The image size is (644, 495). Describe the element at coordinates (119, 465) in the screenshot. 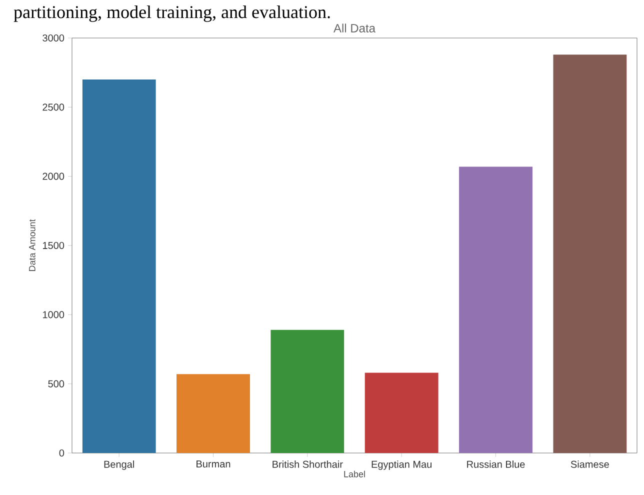

I see `x-tick-label: Bengal` at that location.